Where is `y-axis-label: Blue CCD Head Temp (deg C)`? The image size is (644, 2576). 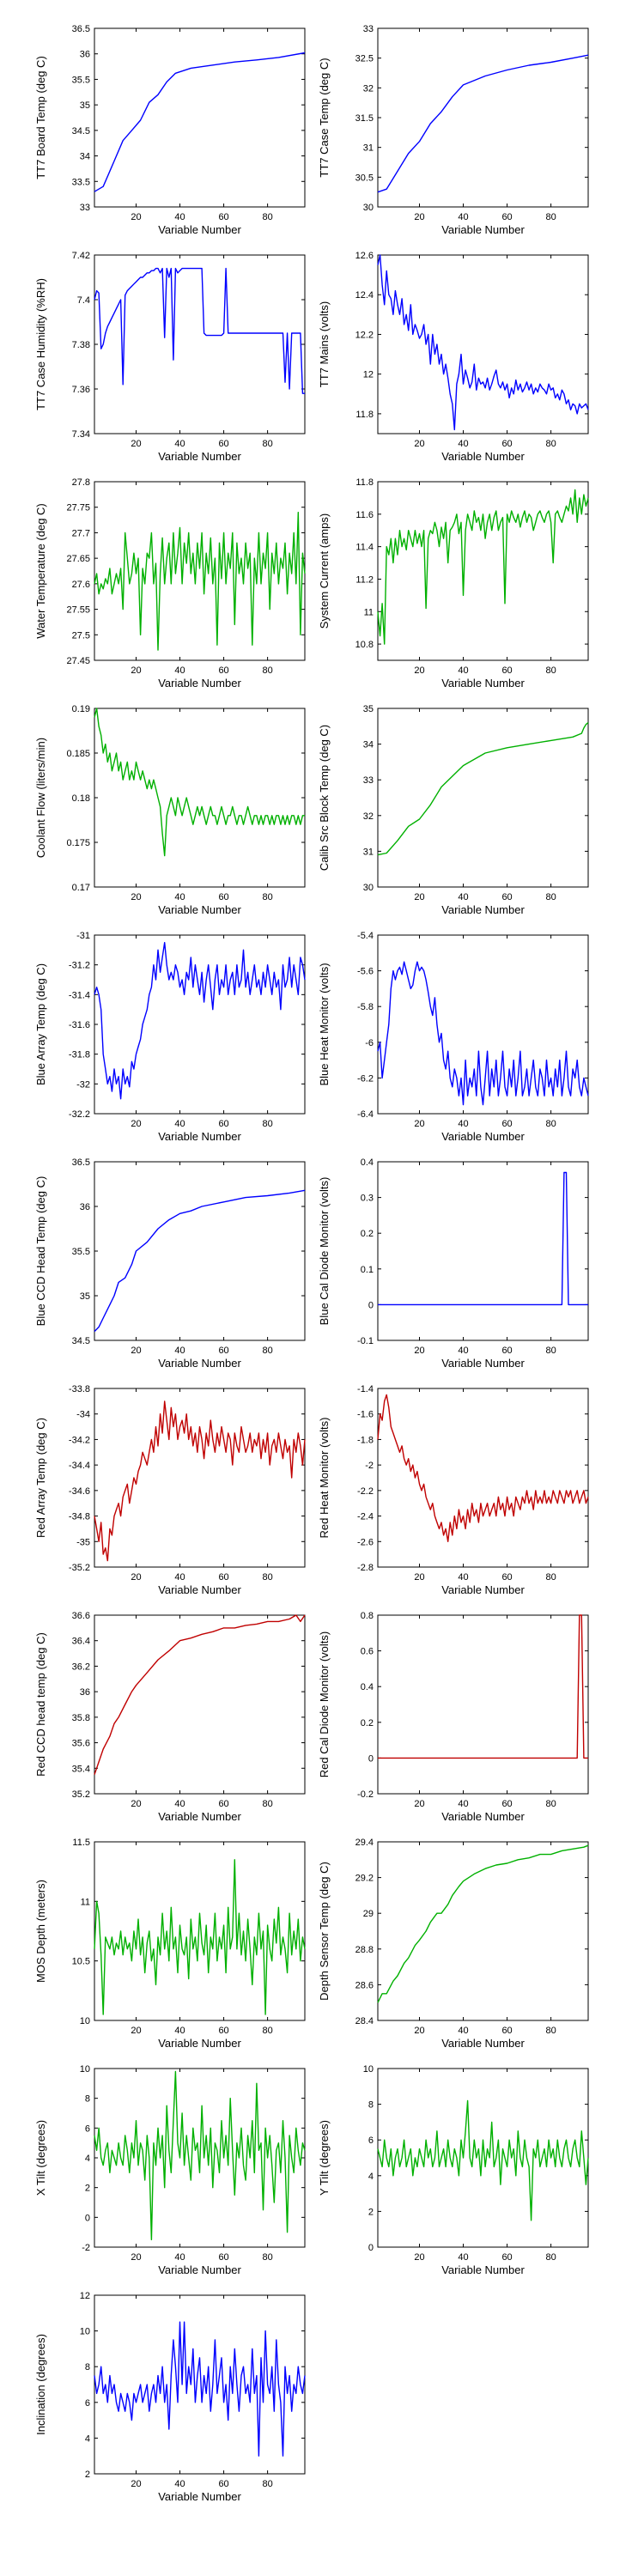
y-axis-label: Blue CCD Head Temp (deg C) is located at coordinates (40, 1251).